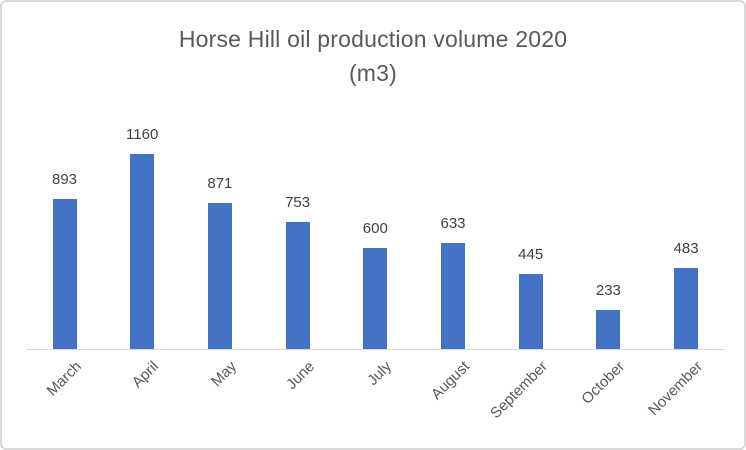  I want to click on bar-october, so click(608, 329).